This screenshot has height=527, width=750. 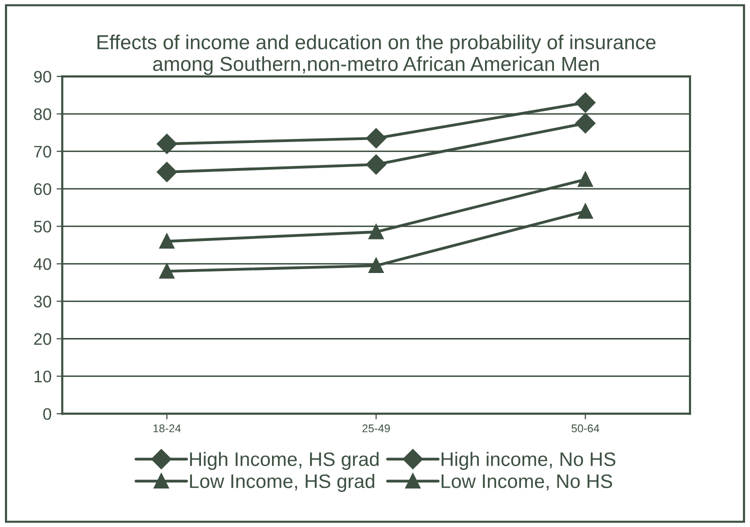 What do you see at coordinates (529, 461) in the screenshot?
I see `legend-label: High income, No HS` at bounding box center [529, 461].